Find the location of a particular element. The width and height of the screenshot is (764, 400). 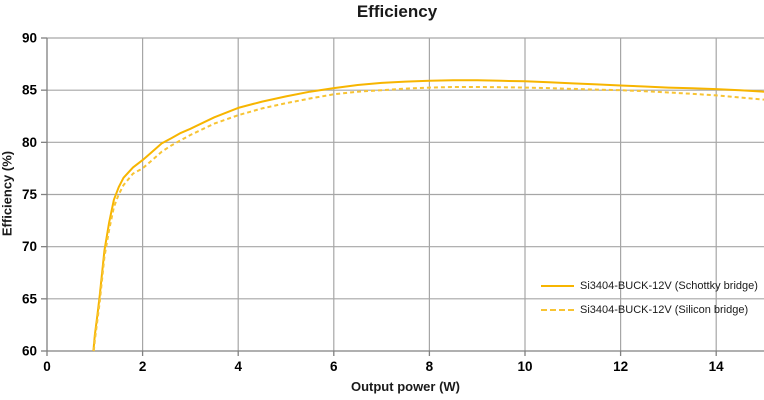

x-axis-title: Output power (W) is located at coordinates (405, 386).